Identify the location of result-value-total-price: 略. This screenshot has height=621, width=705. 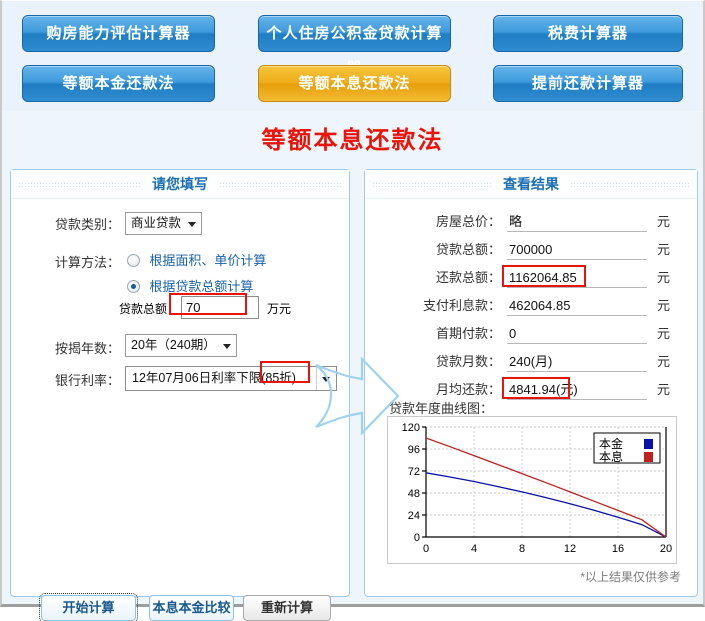
(577, 222).